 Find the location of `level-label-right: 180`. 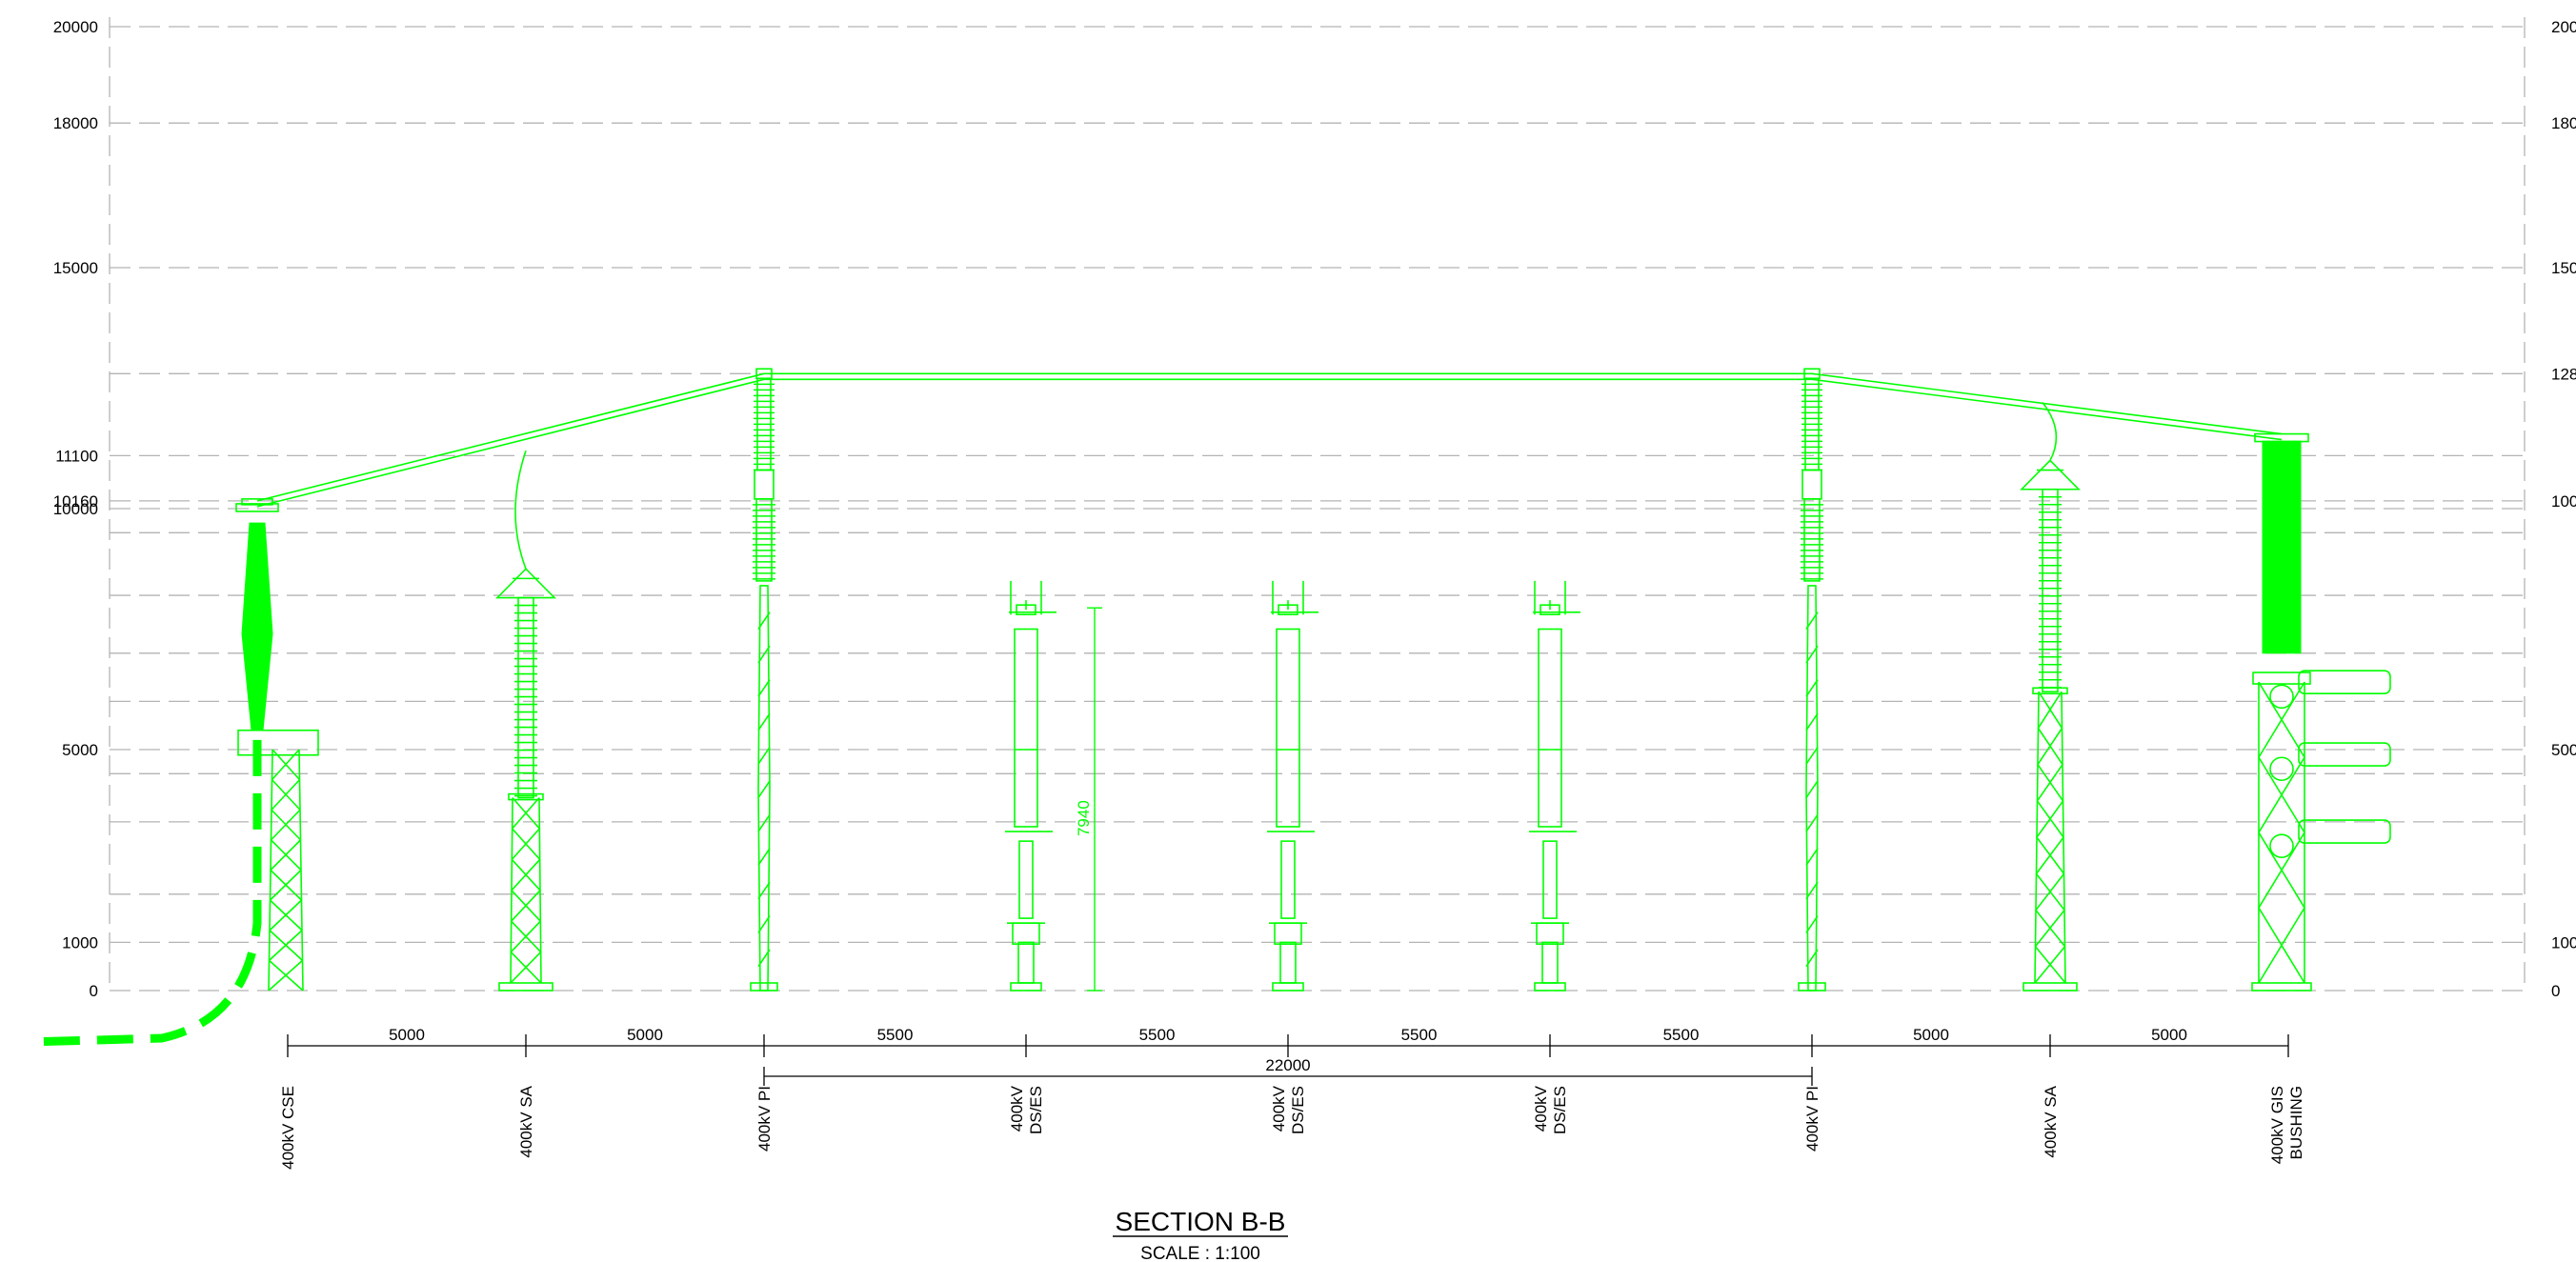

level-label-right: 180 is located at coordinates (2564, 123).